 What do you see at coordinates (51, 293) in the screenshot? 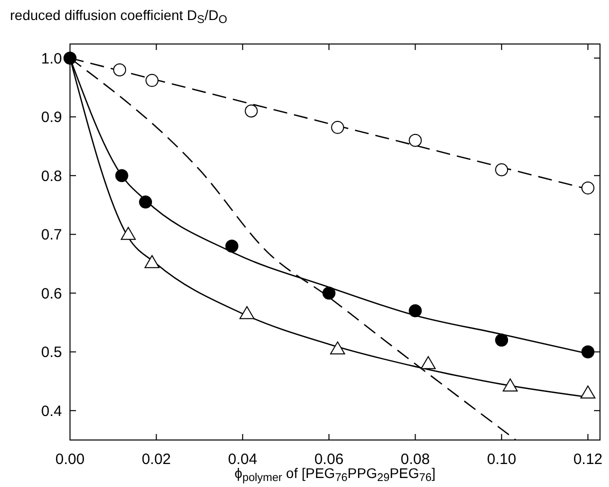
I see `y-tick-label: 0.6` at bounding box center [51, 293].